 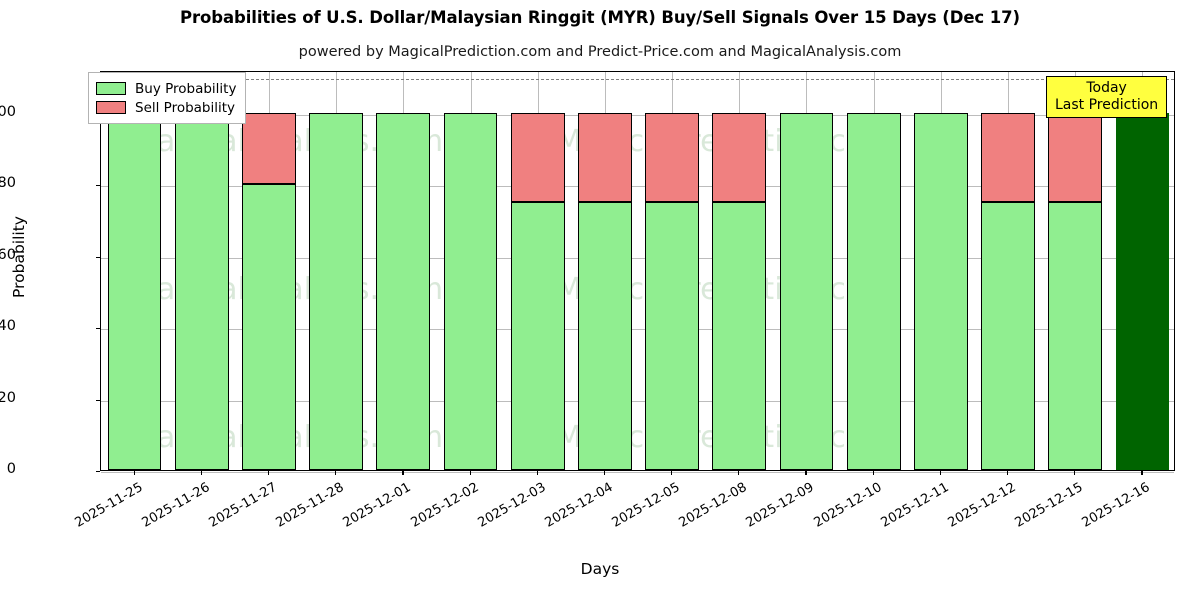 I want to click on x-tick-label-2025-12-15: 2025-12-15, so click(x=1049, y=505).